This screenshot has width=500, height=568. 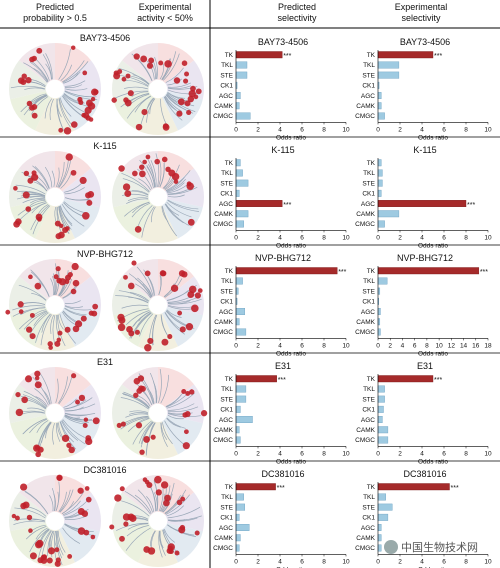 I want to click on x-tick-label: 10, so click(x=346, y=561).